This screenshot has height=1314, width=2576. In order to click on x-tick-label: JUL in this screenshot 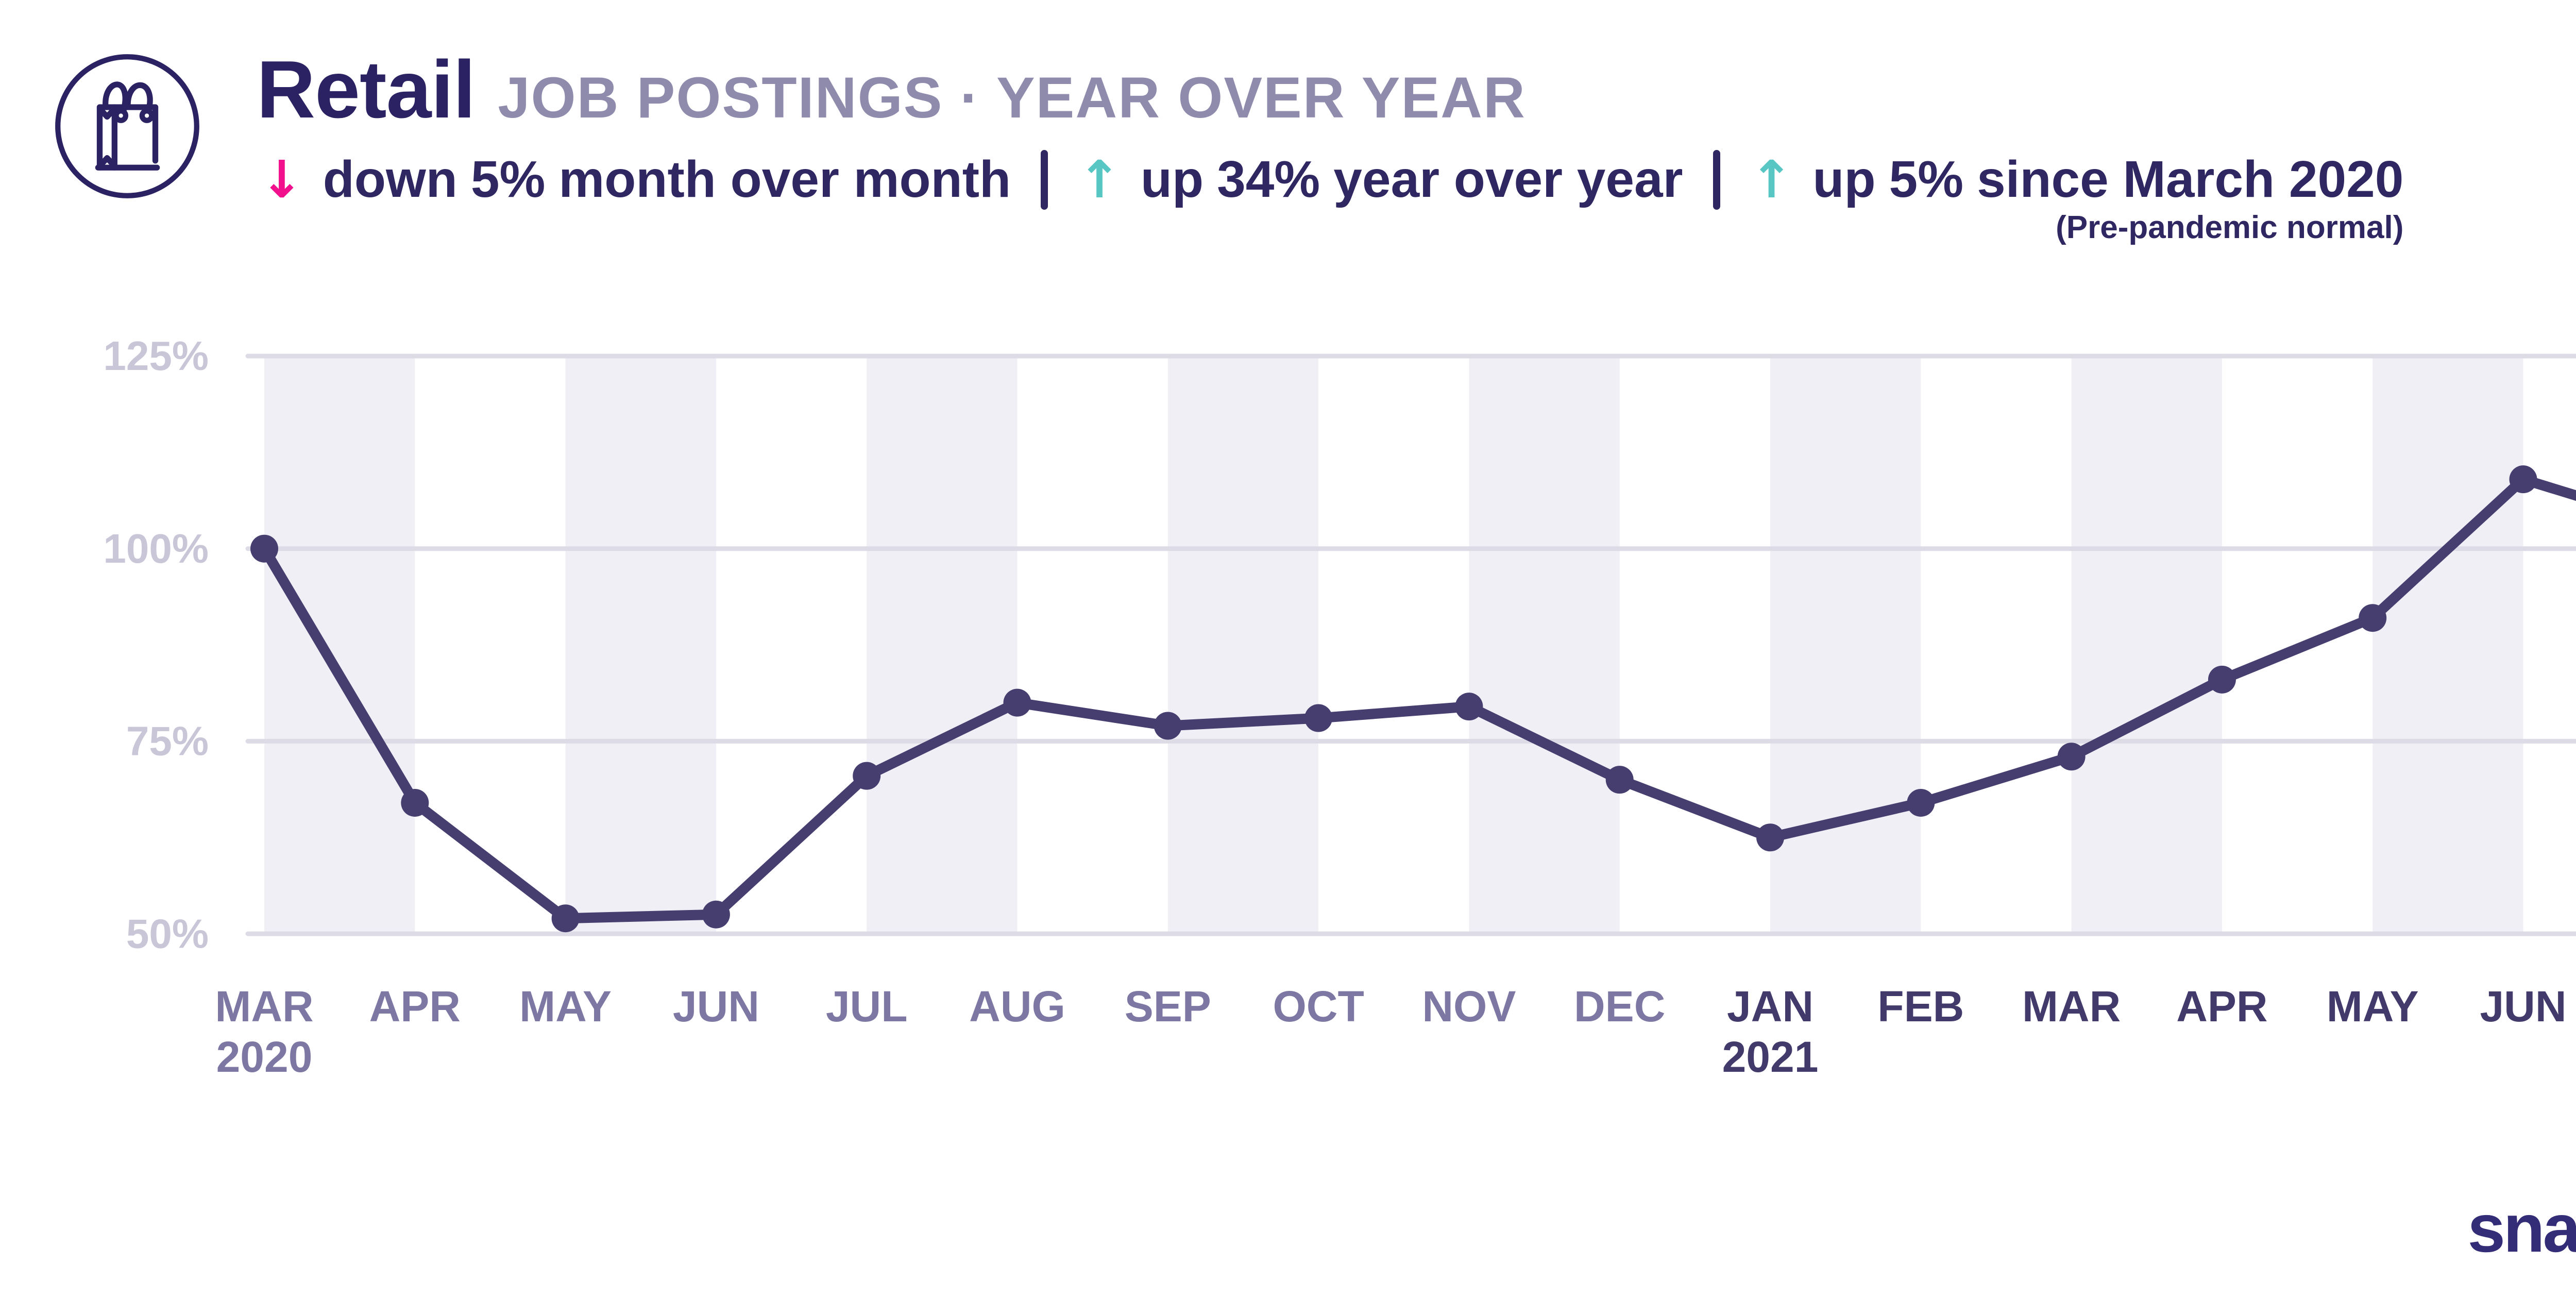, I will do `click(867, 1006)`.